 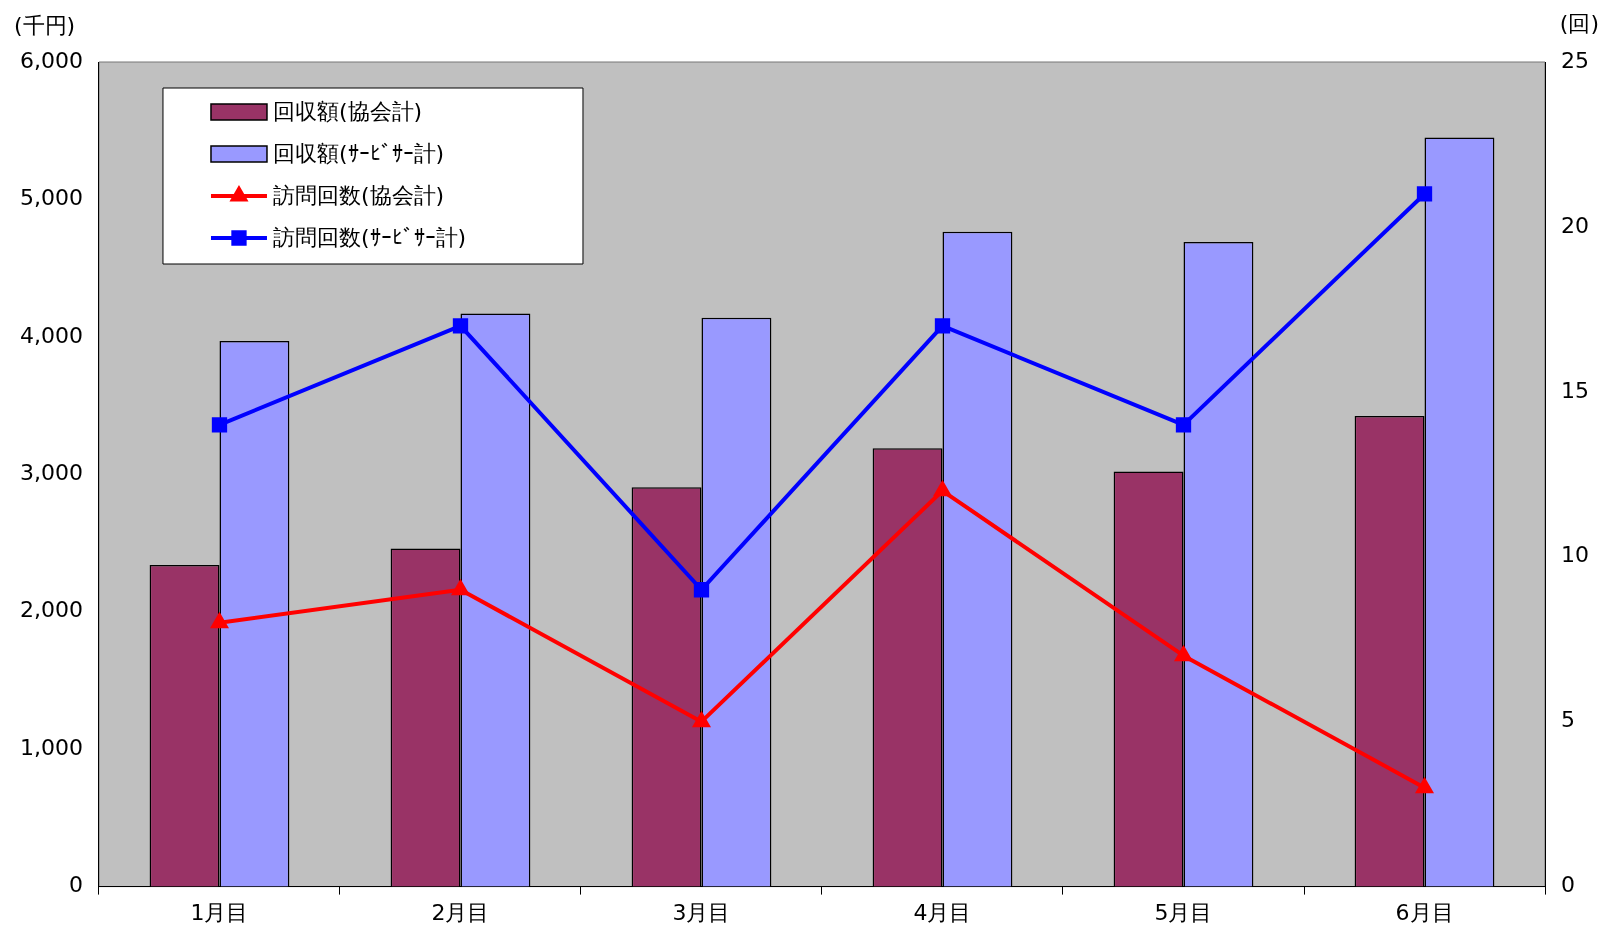 I want to click on y2-tick-label: 5, so click(x=1568, y=720).